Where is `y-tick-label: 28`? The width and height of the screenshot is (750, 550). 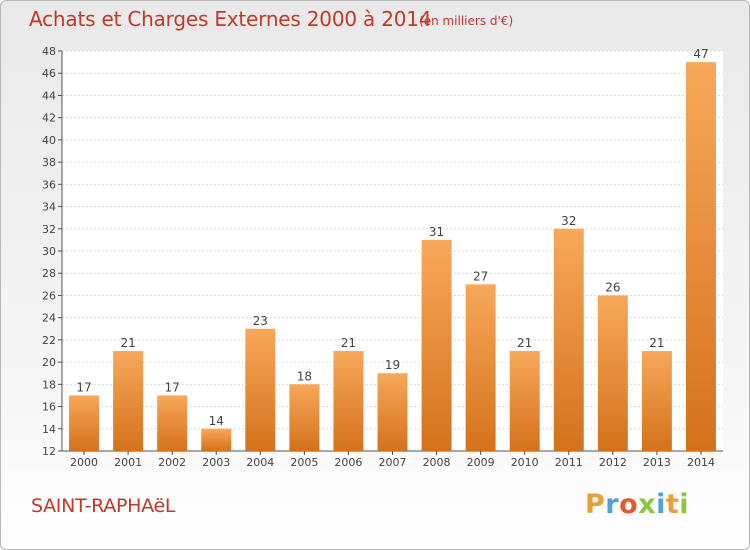
y-tick-label: 28 is located at coordinates (49, 273).